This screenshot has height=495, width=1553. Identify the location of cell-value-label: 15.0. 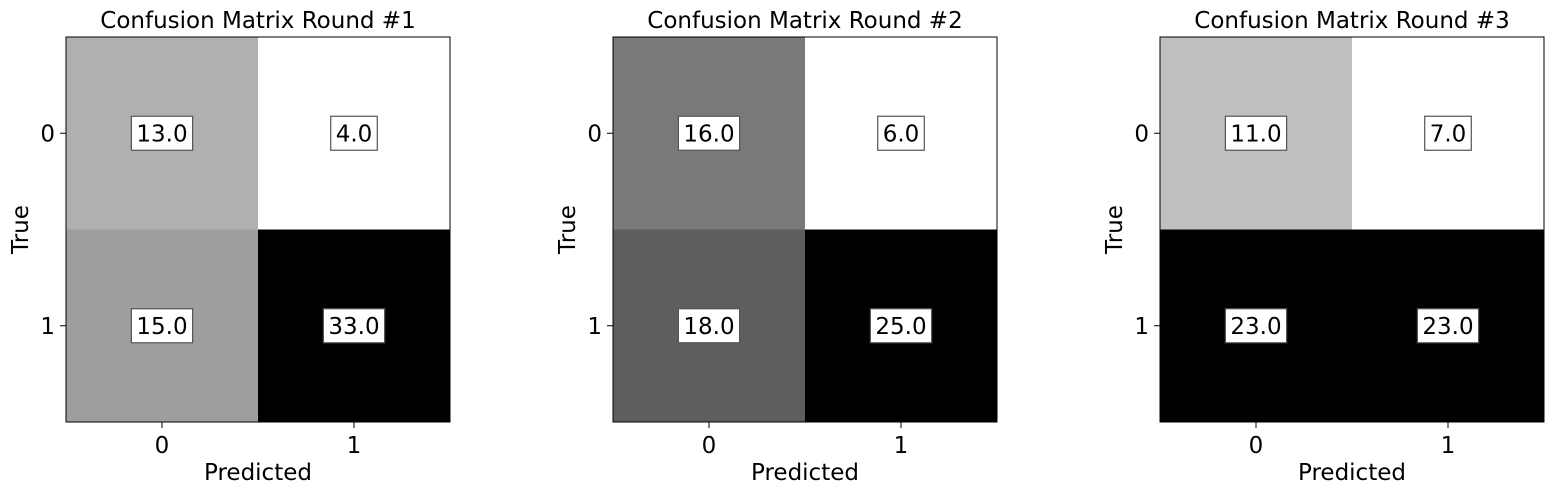
(161, 327).